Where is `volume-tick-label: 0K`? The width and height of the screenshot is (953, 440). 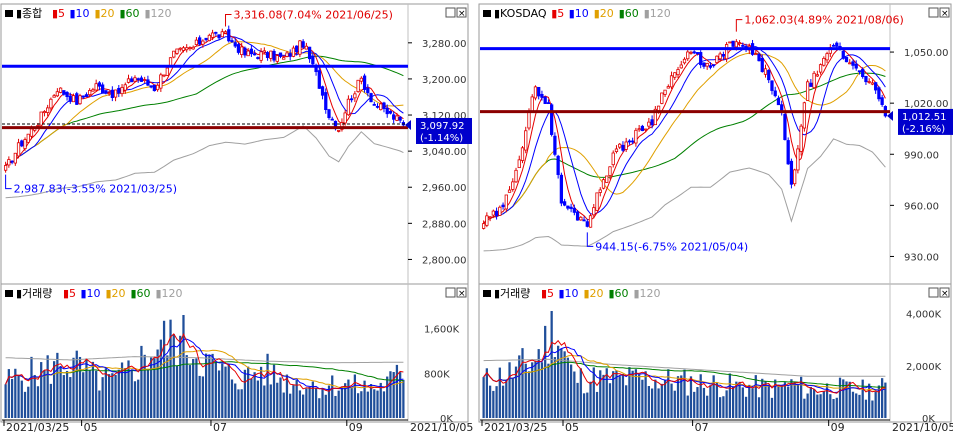 volume-tick-label: 0K is located at coordinates (928, 419).